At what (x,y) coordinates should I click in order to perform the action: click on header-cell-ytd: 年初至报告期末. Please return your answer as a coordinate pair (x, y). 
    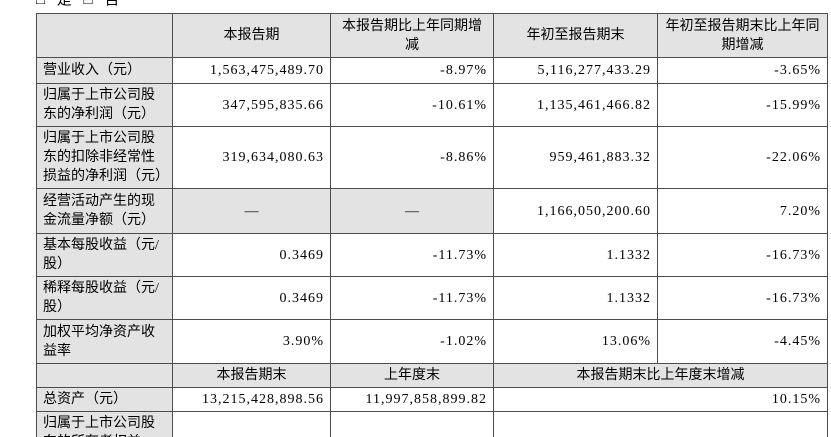
    Looking at the image, I should click on (575, 35).